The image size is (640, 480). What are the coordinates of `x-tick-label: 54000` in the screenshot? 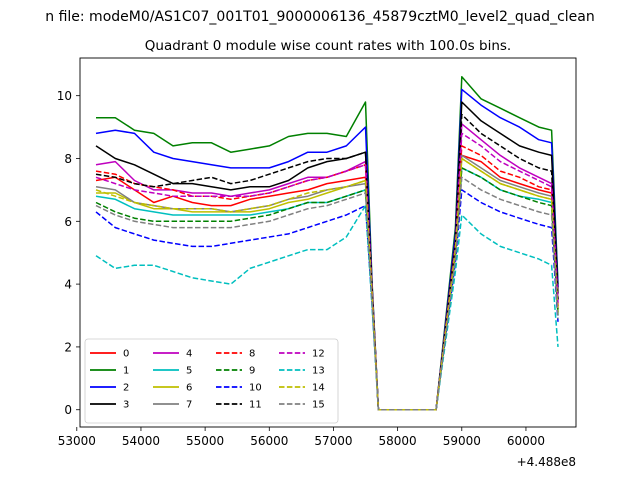 It's located at (141, 441).